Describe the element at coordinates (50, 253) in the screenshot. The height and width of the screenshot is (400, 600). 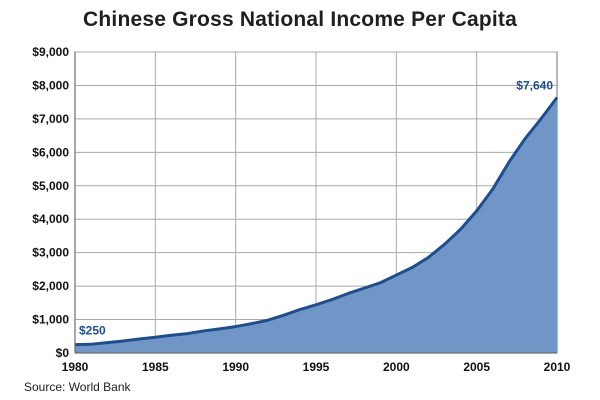
I see `y-tick-label: $3,000` at that location.